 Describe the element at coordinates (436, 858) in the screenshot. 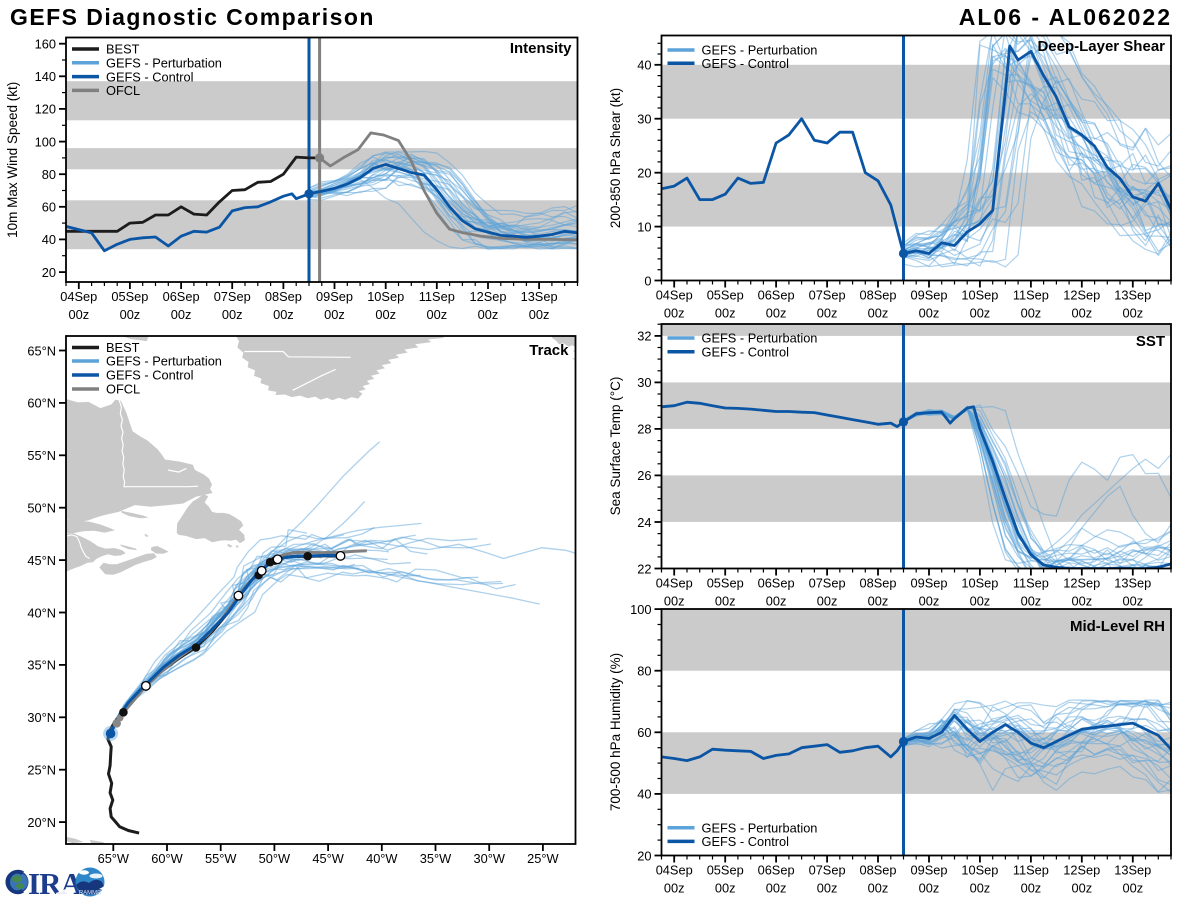

I see `svg-text: 35°W` at that location.